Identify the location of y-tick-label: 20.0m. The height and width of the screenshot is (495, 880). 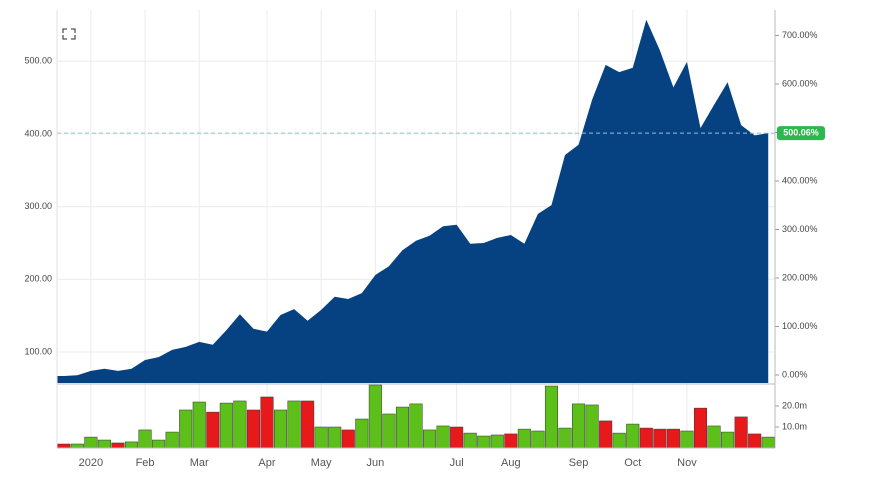
(794, 405).